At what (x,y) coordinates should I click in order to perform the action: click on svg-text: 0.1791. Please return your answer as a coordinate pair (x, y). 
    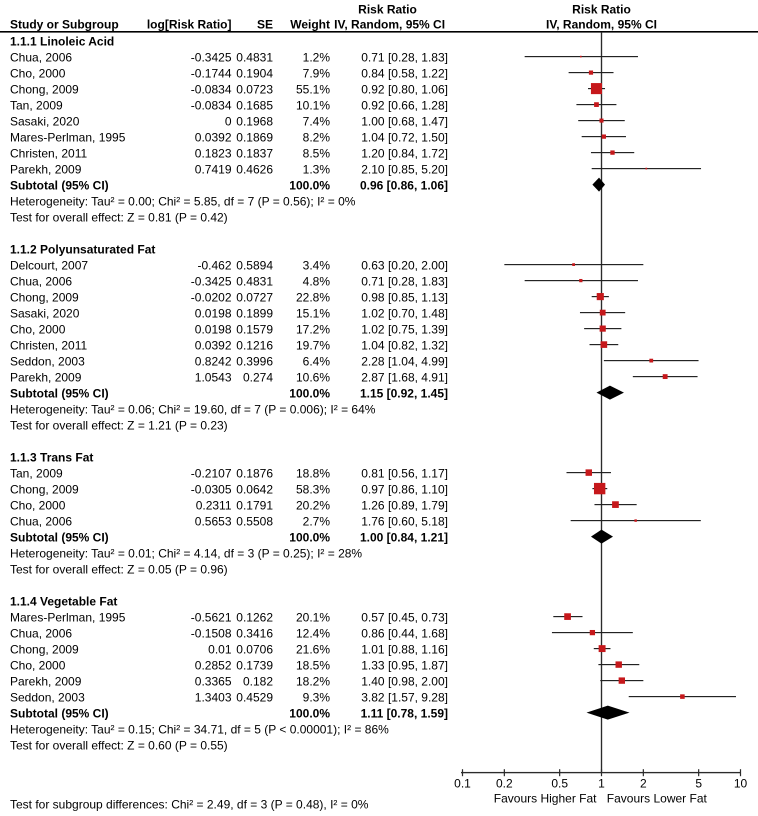
    Looking at the image, I should click on (254, 506).